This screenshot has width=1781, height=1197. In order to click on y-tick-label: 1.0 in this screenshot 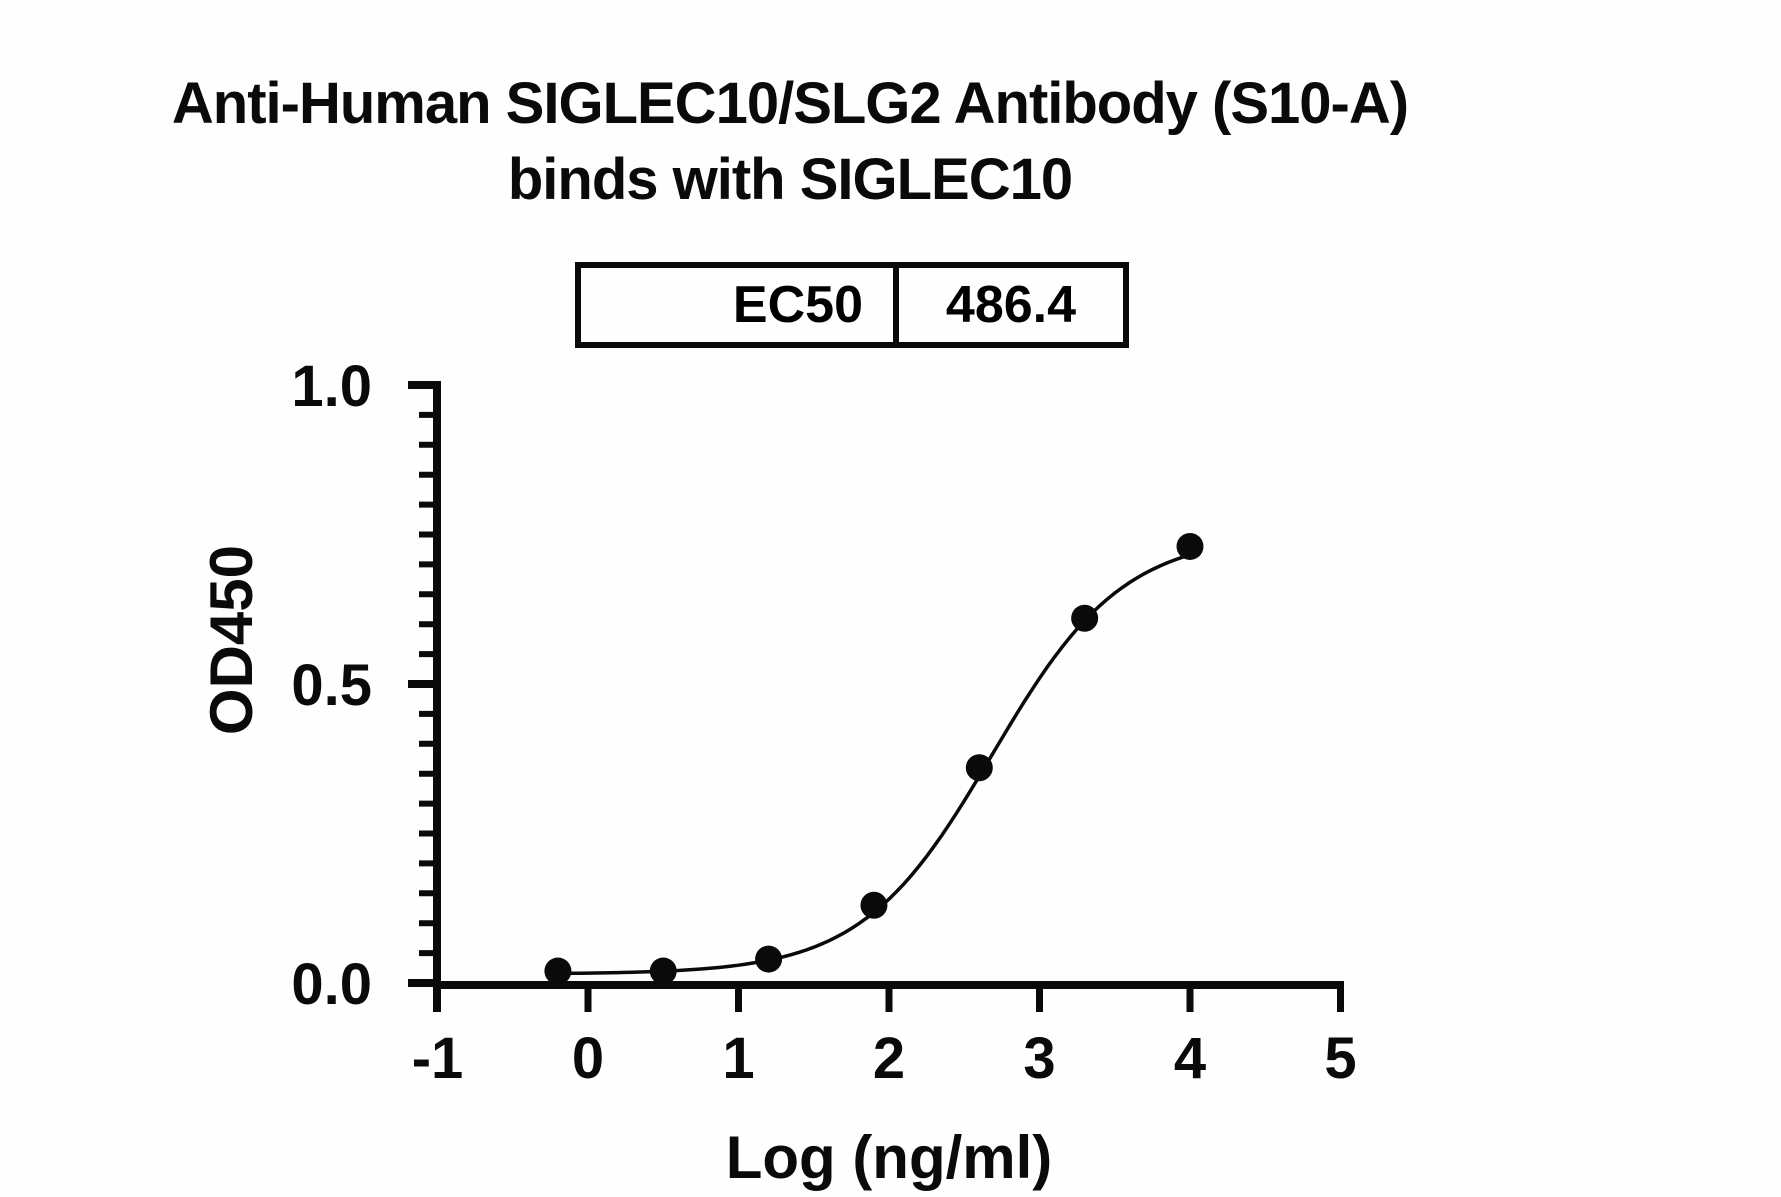, I will do `click(331, 386)`.